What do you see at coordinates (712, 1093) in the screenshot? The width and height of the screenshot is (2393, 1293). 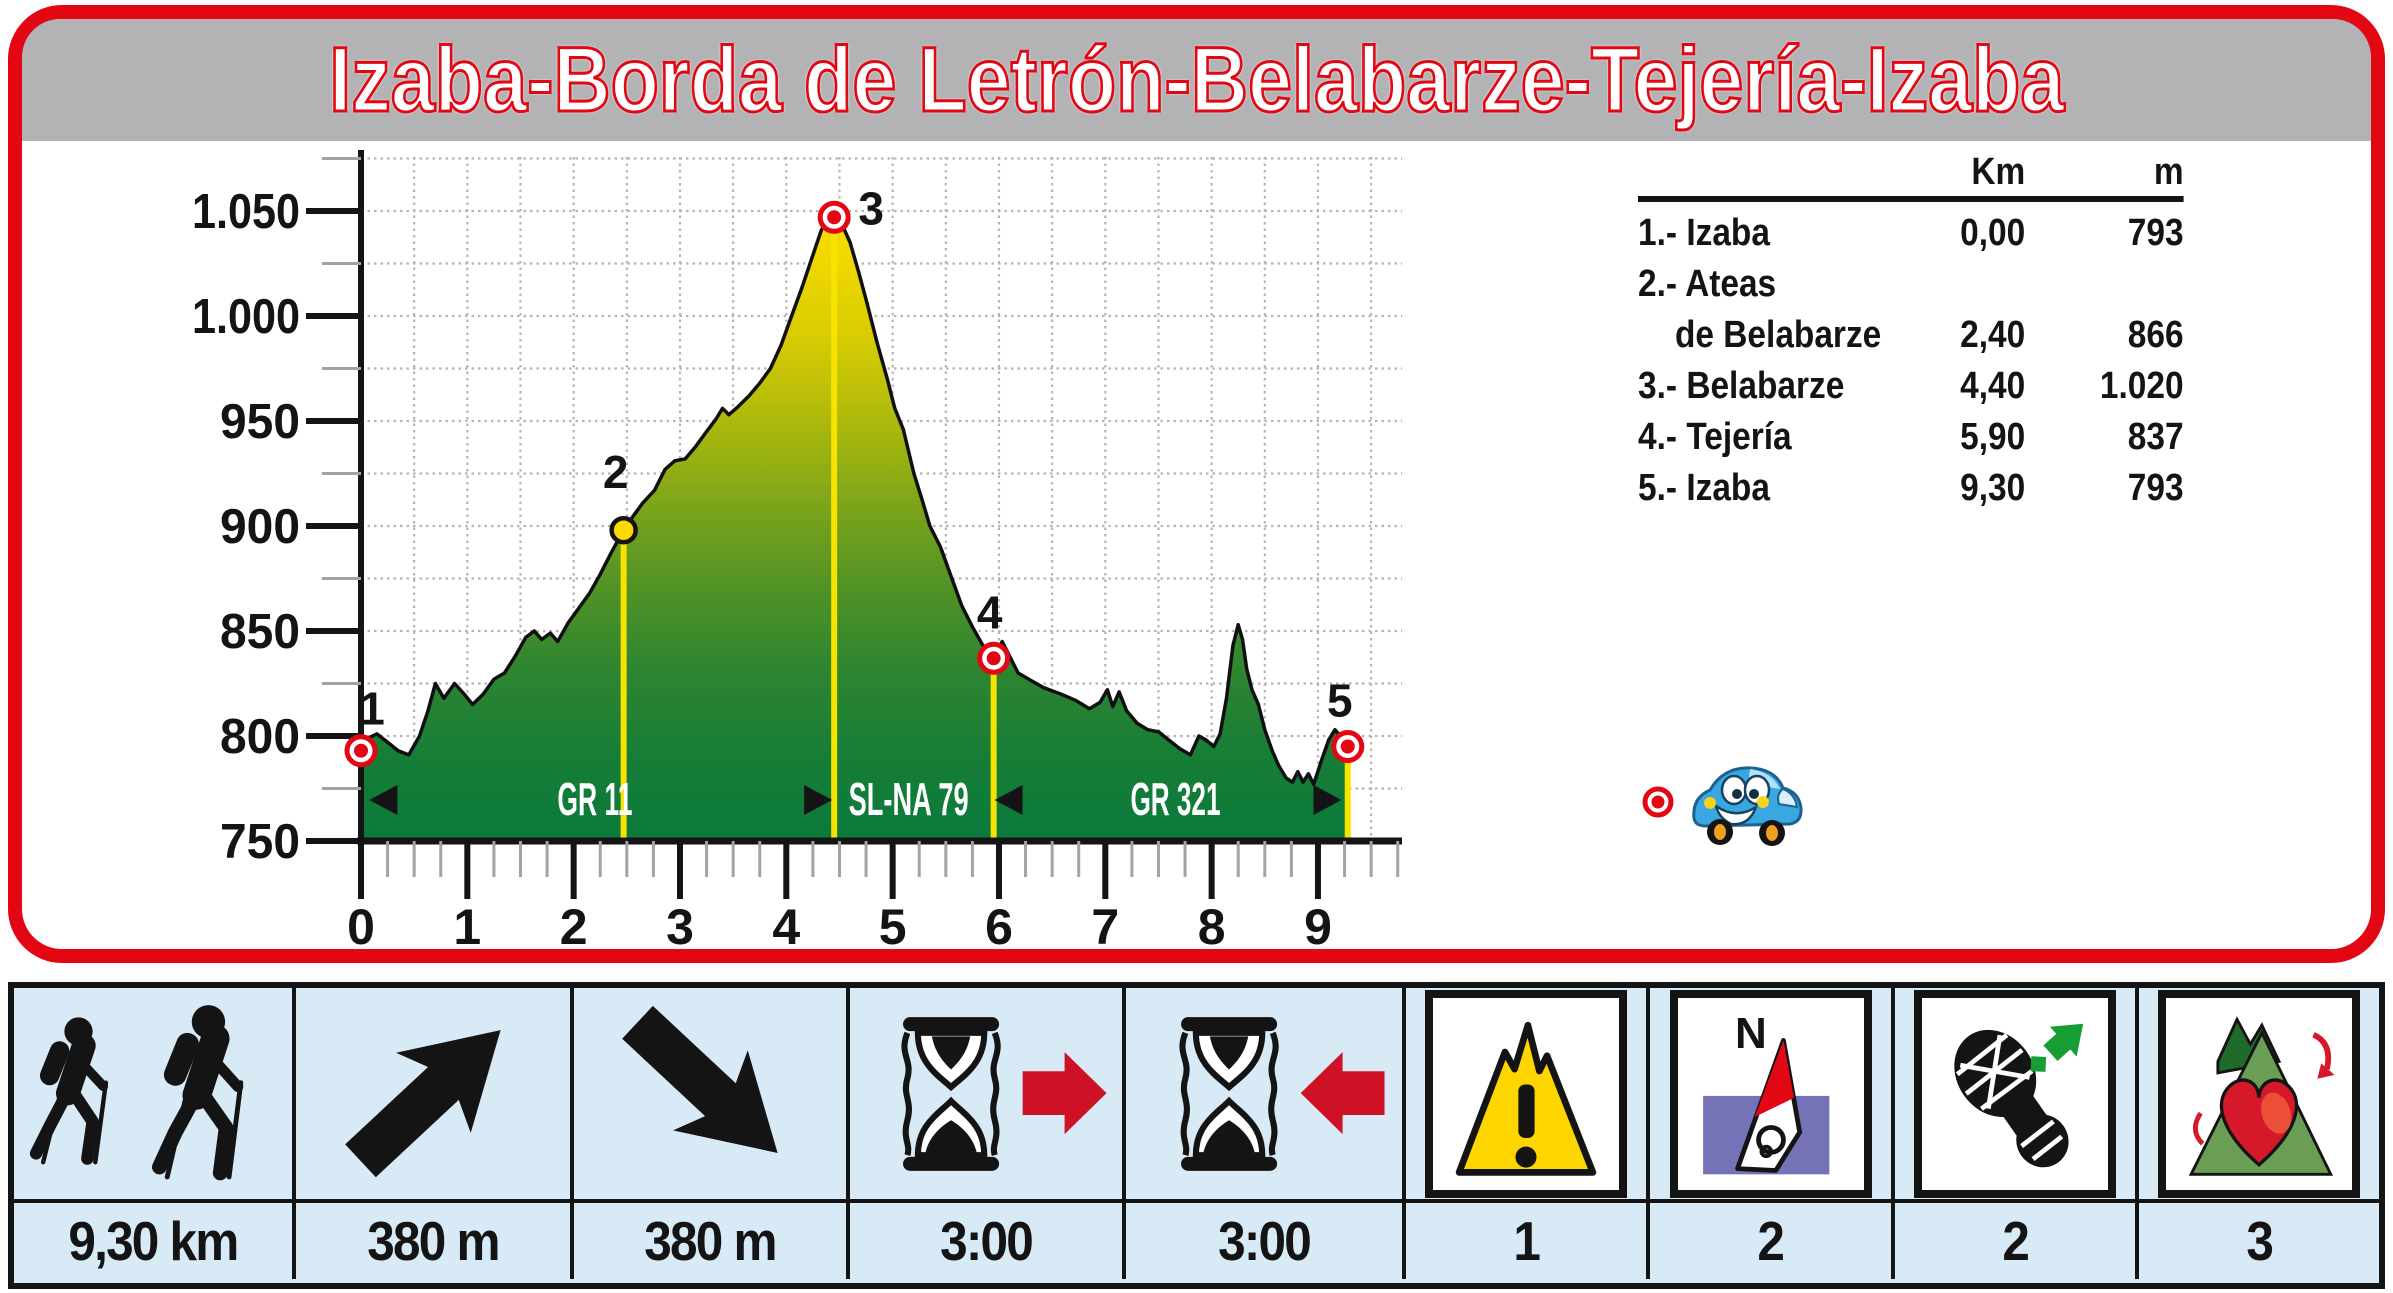 I see `descent-arrow-icon` at bounding box center [712, 1093].